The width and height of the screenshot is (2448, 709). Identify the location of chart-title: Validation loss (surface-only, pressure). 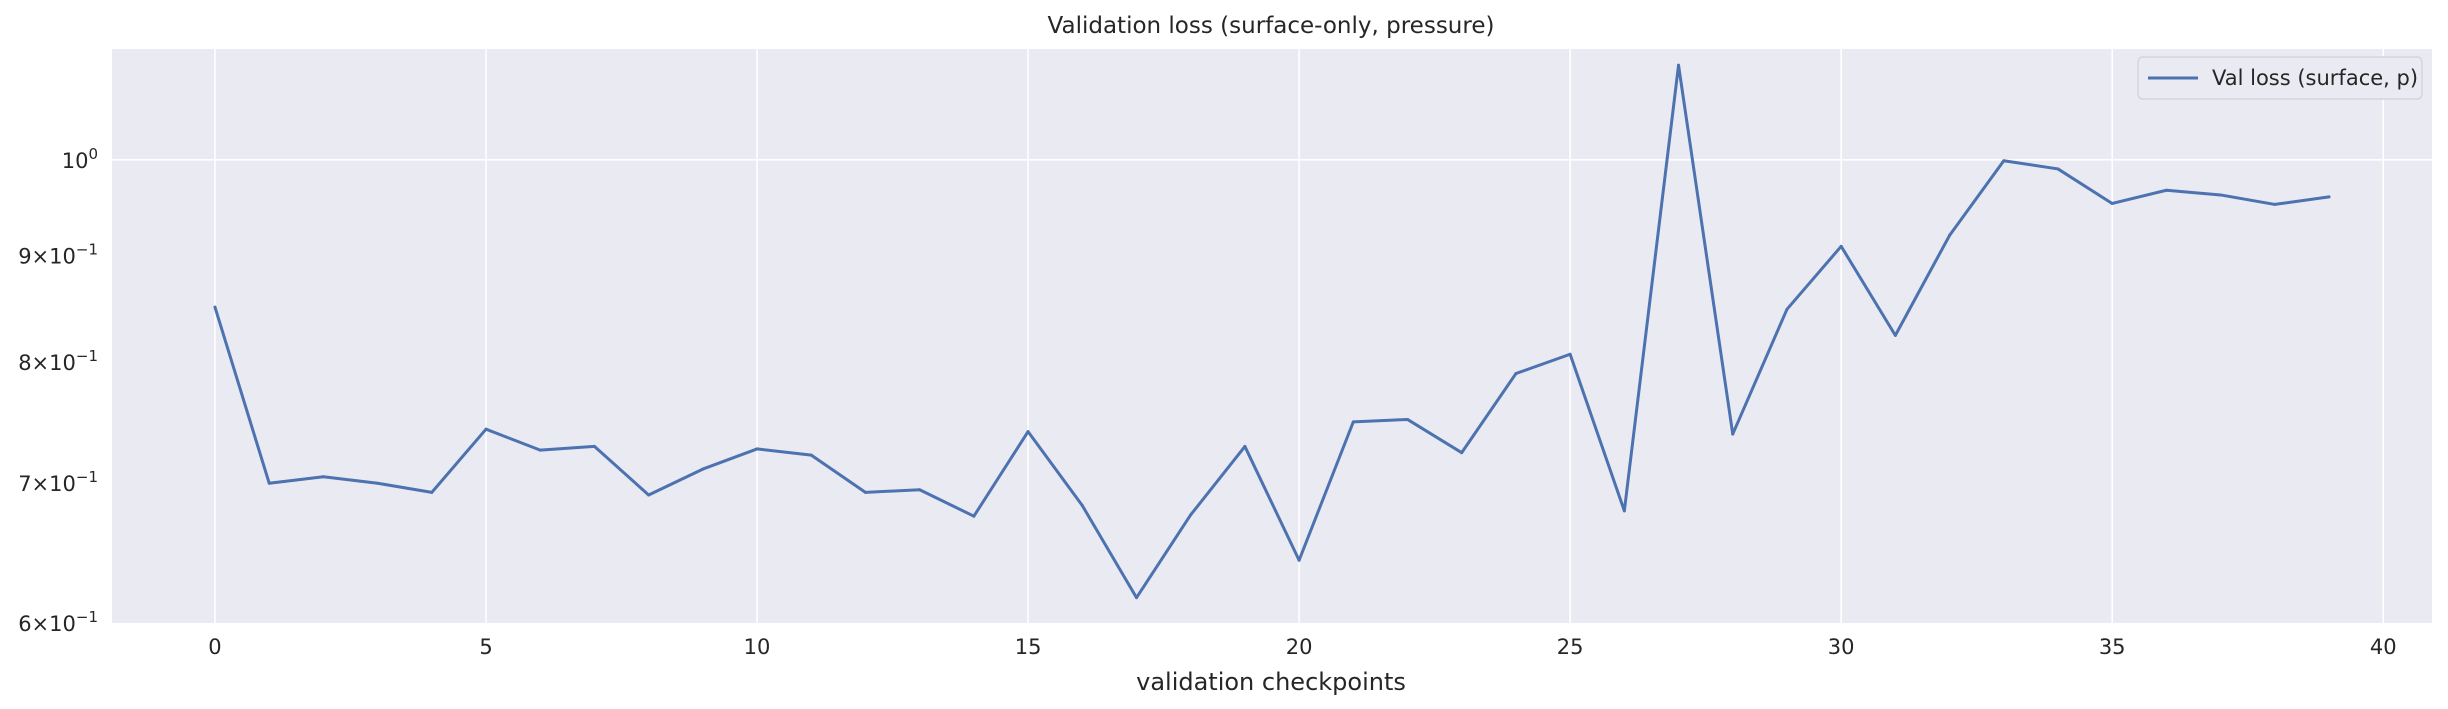
(1271, 26).